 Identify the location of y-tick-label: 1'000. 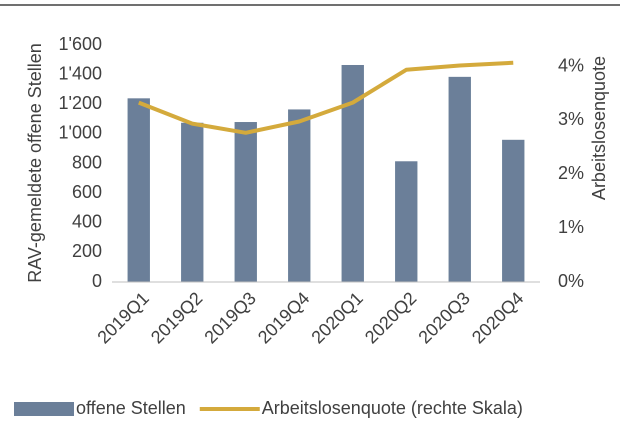
(80, 133).